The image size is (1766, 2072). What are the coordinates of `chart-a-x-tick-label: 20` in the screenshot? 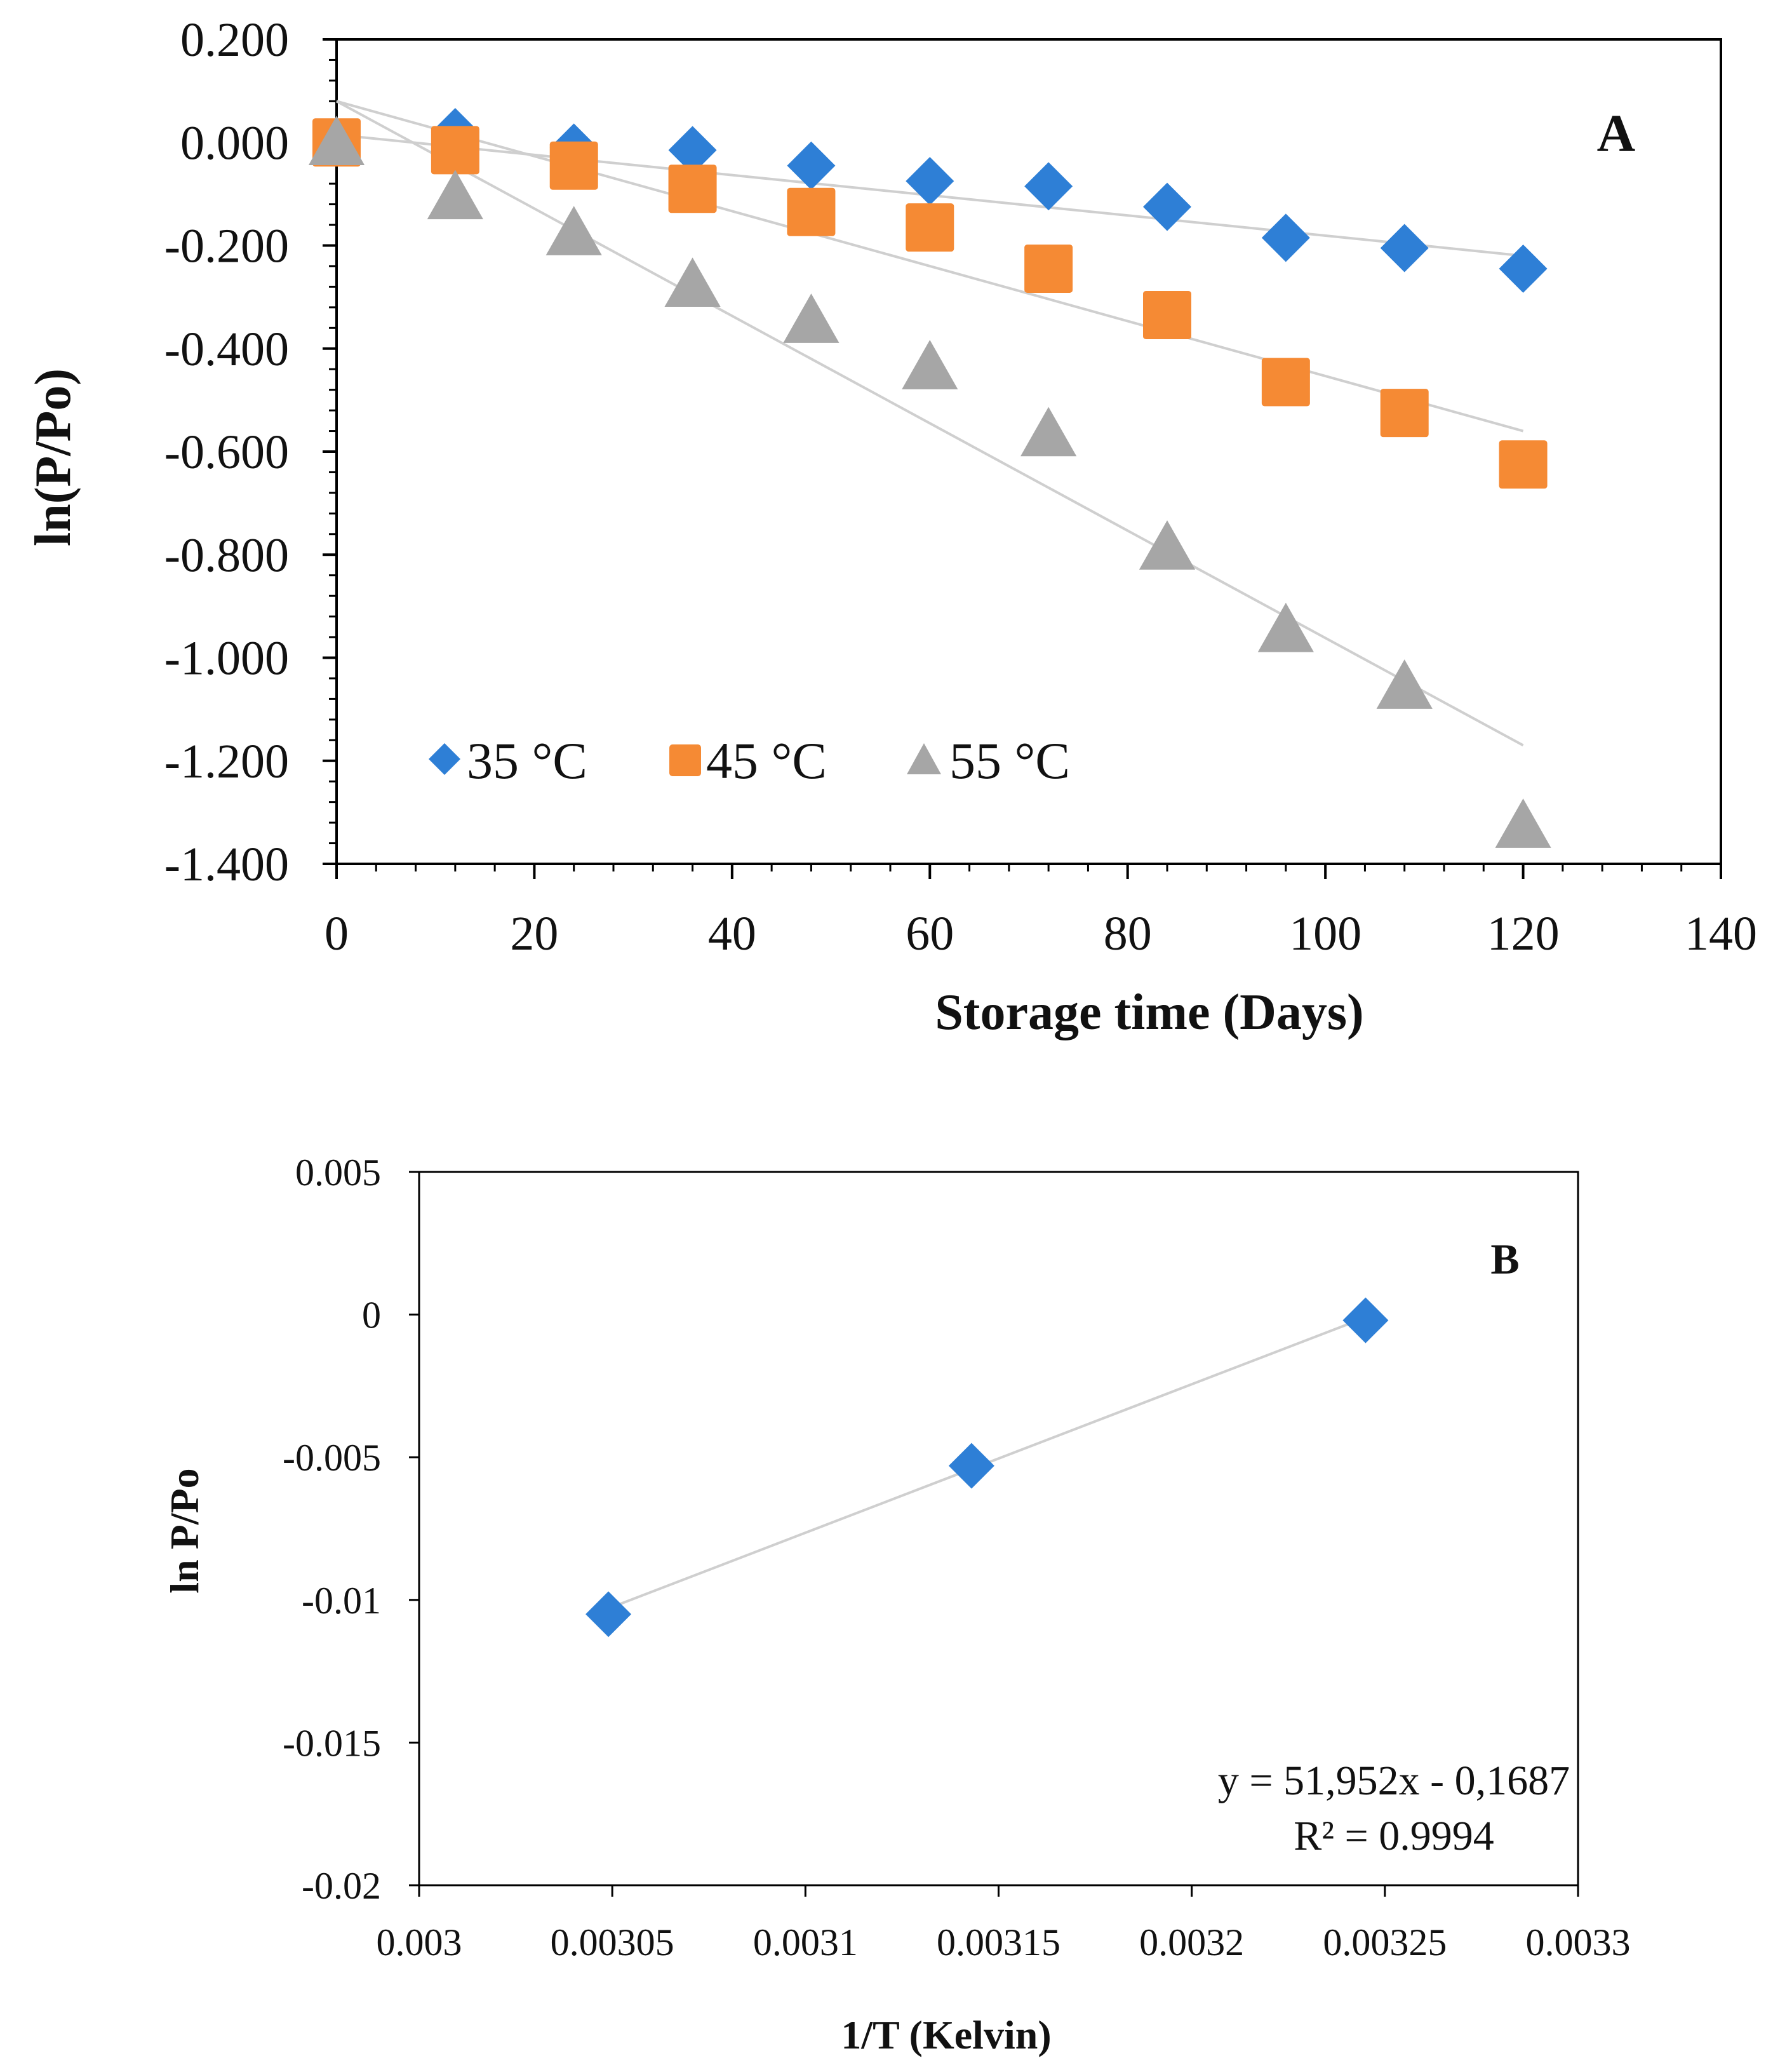 It's located at (534, 933).